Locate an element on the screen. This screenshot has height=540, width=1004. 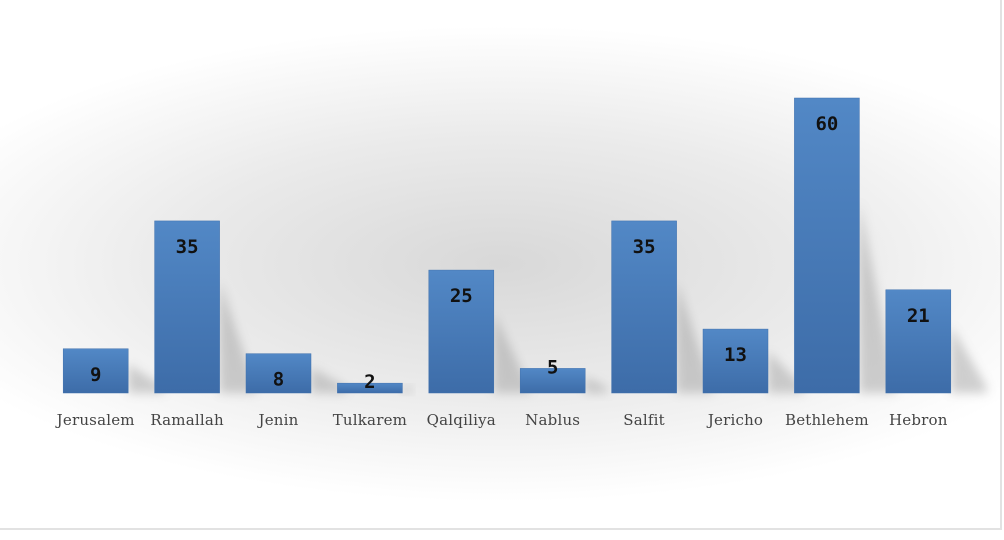
bar-ramallah is located at coordinates (187, 307).